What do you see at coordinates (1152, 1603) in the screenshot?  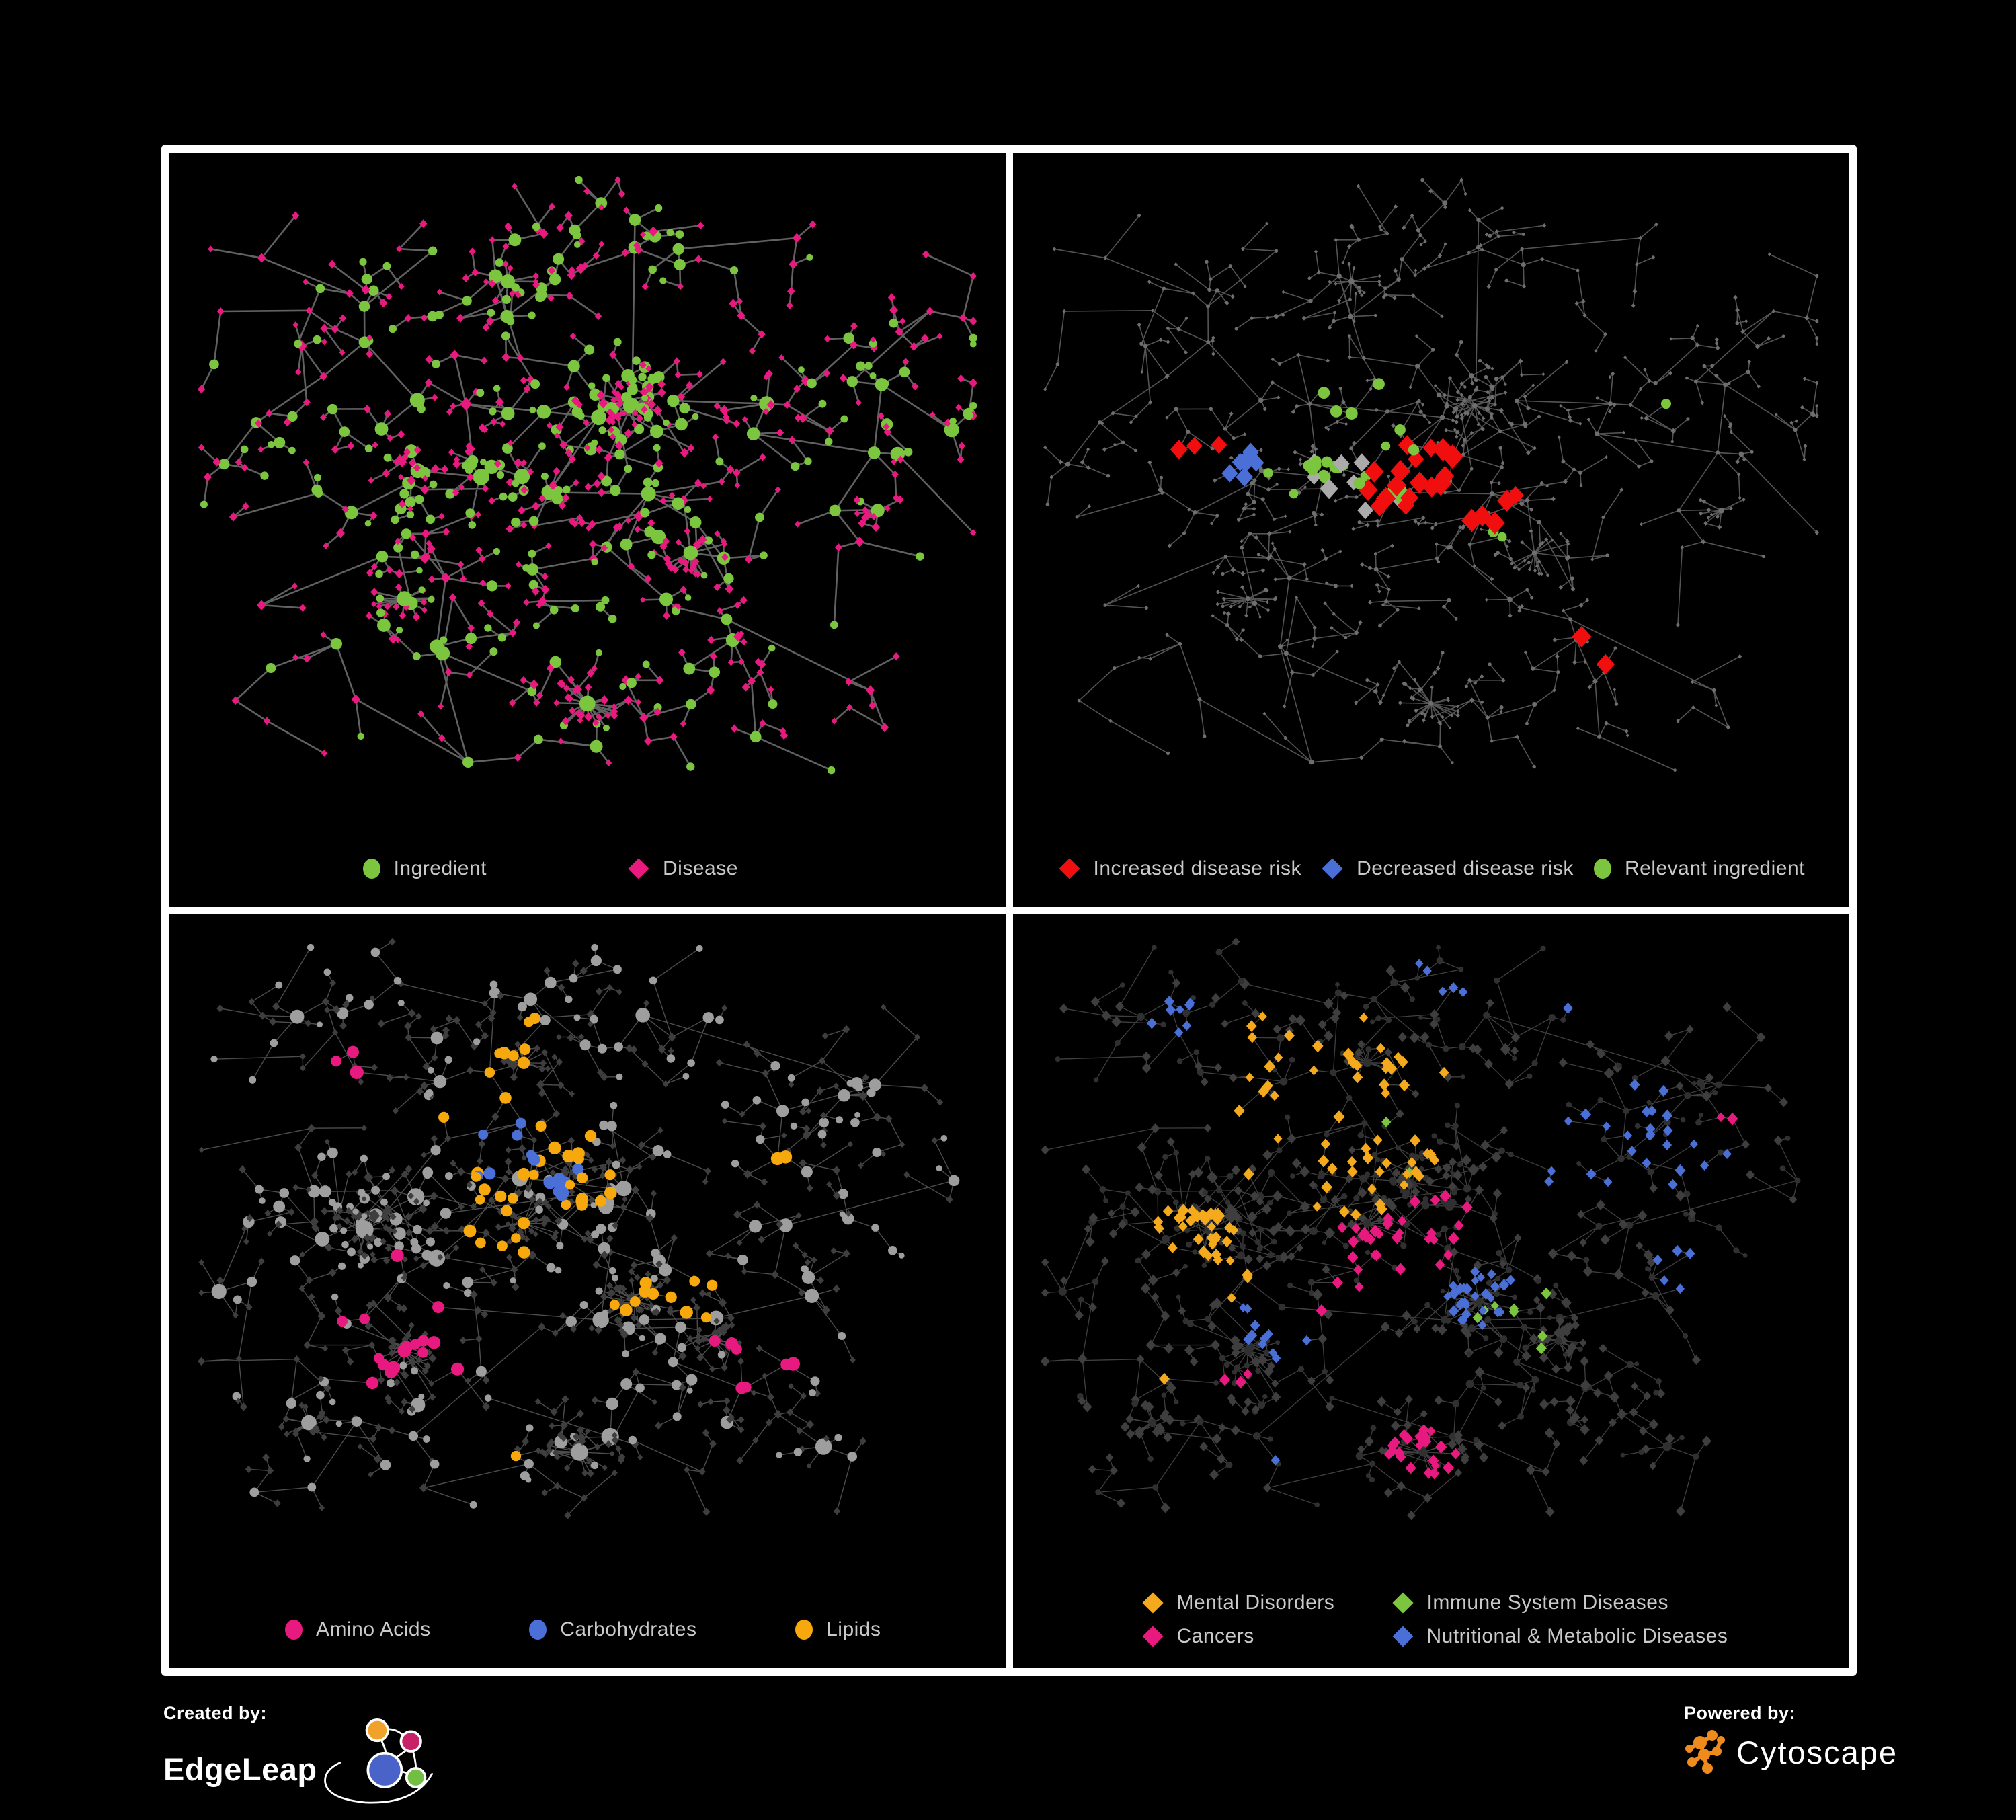 I see `mental-disorders-diamond-icon` at bounding box center [1152, 1603].